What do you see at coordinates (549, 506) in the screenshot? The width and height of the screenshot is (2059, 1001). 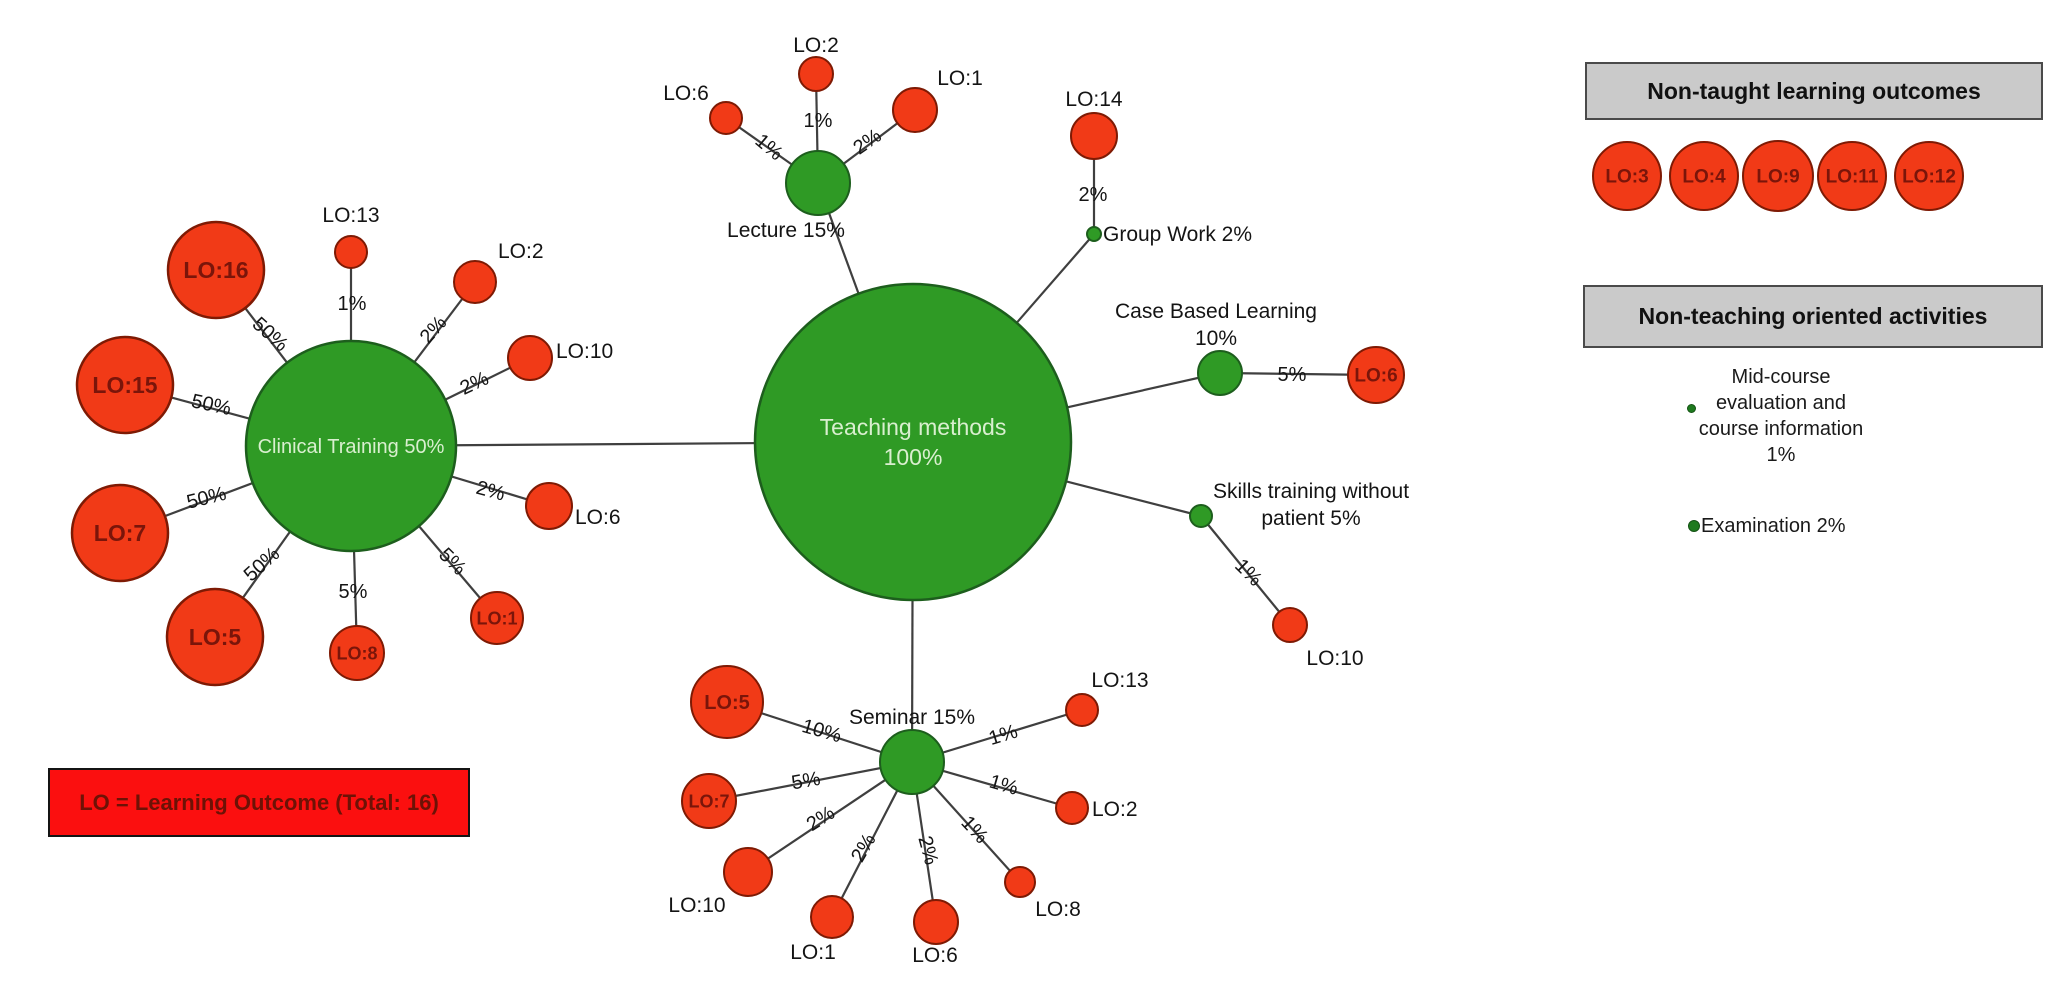 I see `node-lo6-clinical` at bounding box center [549, 506].